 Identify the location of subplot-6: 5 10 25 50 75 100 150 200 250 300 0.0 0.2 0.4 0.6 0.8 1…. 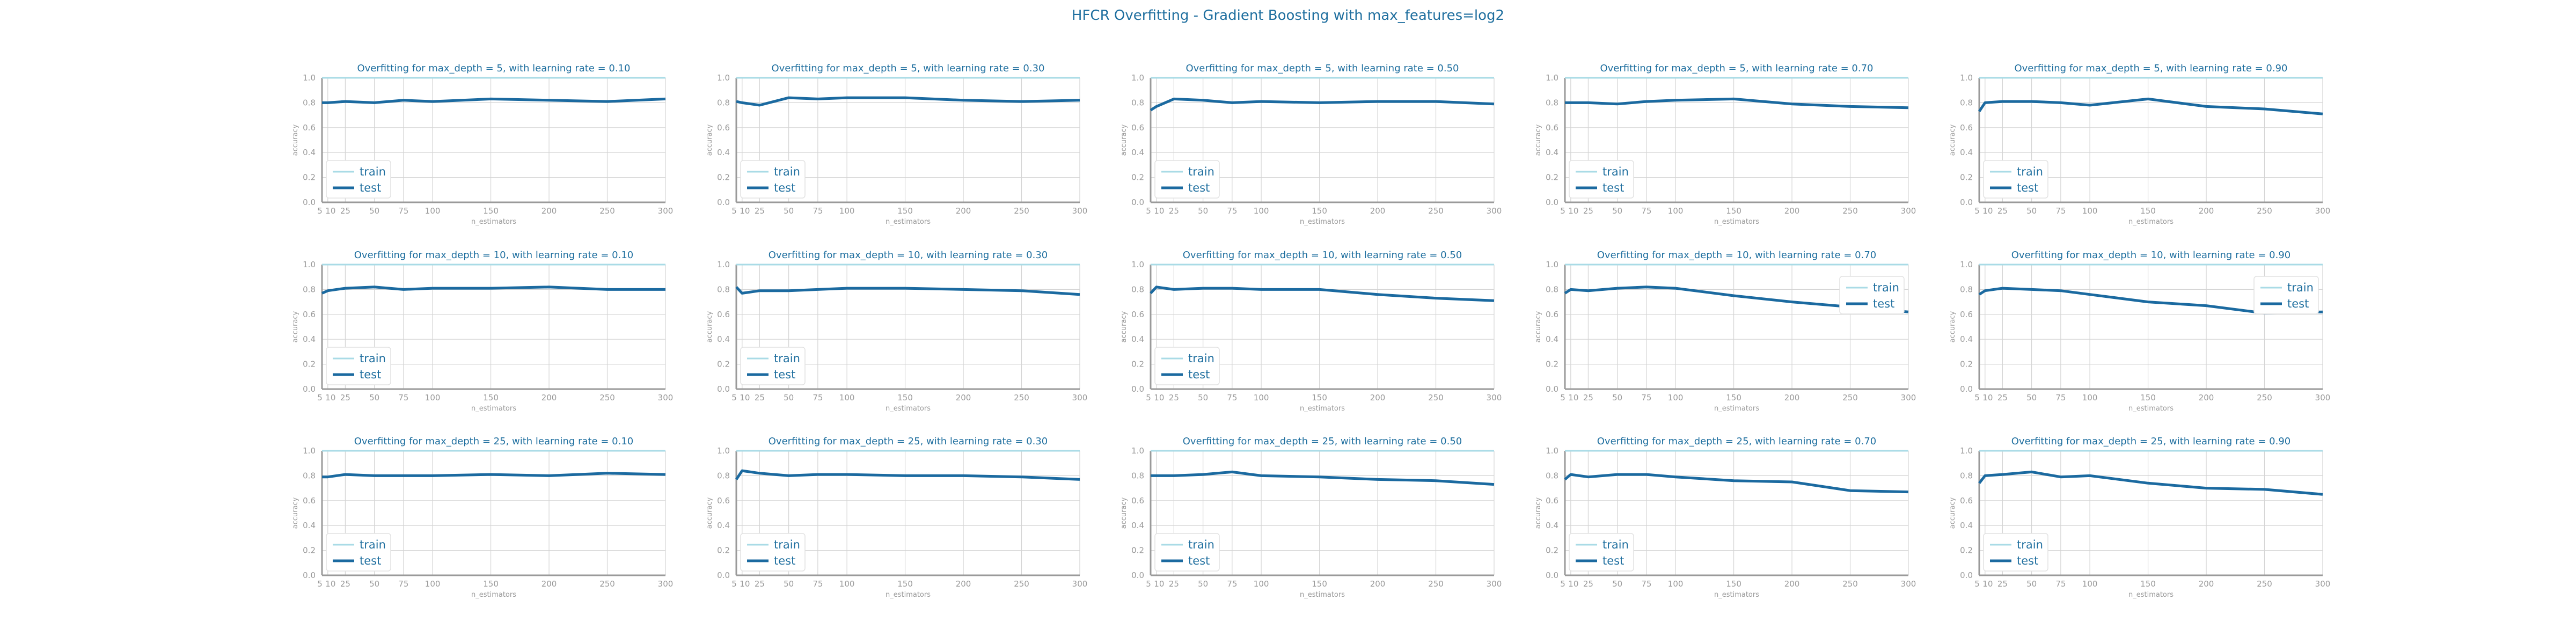
(482, 331).